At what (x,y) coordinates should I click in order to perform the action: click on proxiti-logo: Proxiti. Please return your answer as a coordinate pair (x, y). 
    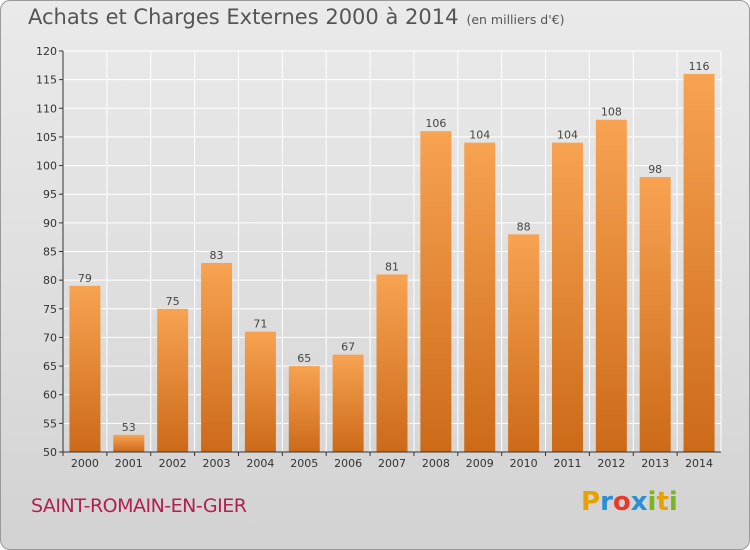
    Looking at the image, I should click on (629, 502).